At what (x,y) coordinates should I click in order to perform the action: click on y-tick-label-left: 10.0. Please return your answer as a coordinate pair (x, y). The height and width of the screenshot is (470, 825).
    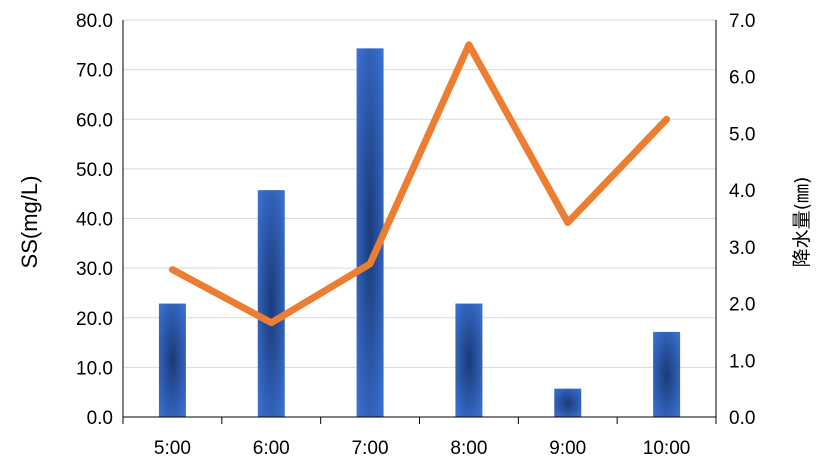
    Looking at the image, I should click on (94, 368).